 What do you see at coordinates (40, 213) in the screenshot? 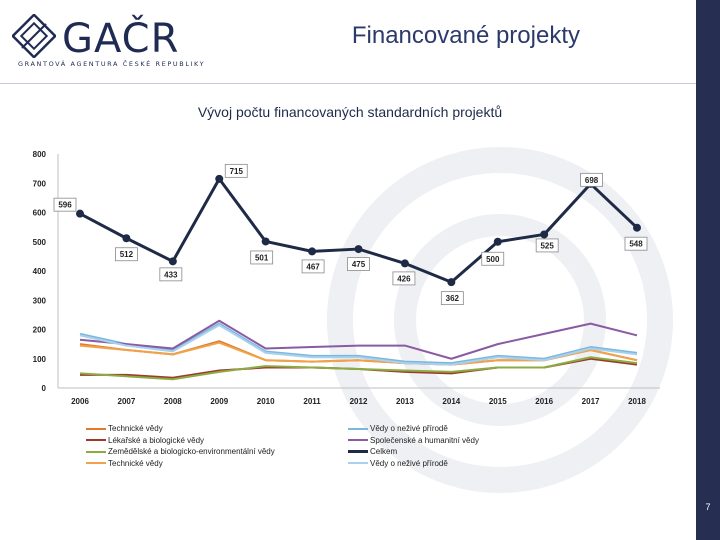
I see `y-tick-label: 600` at bounding box center [40, 213].